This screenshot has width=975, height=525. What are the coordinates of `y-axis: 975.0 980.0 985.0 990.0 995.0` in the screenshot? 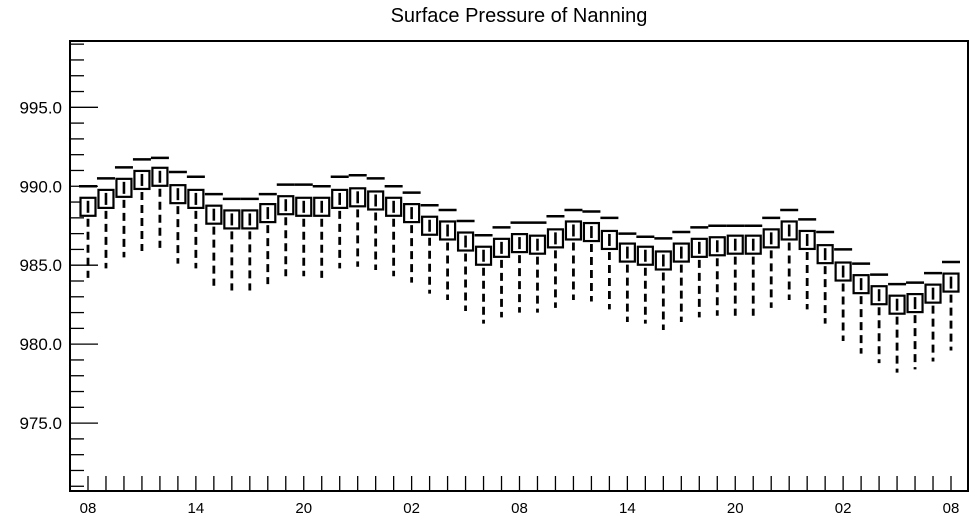 It's located at (58, 265).